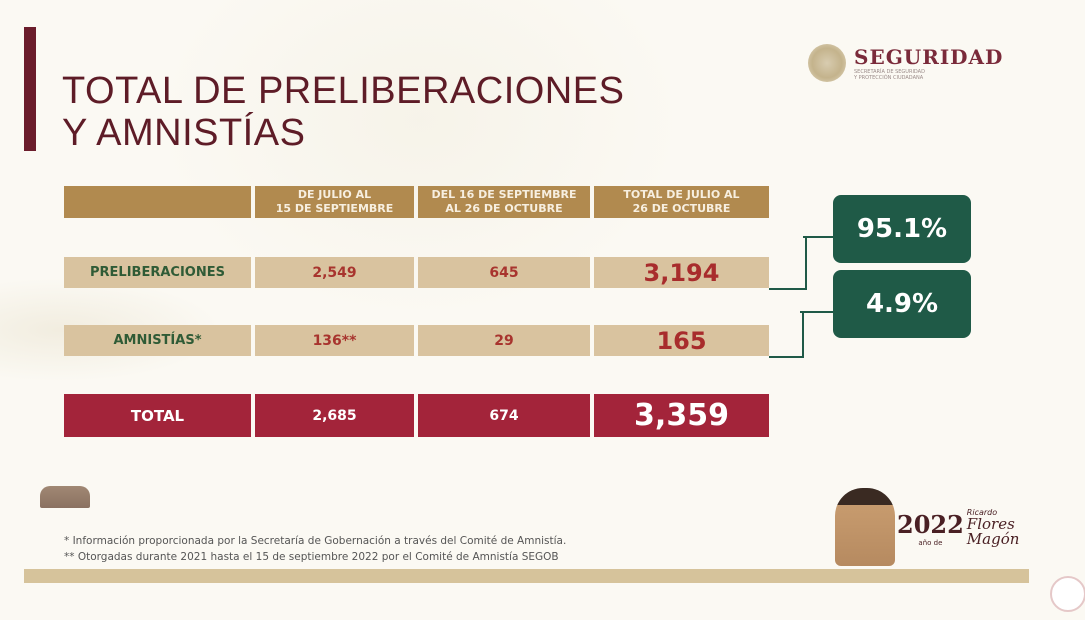 The image size is (1085, 620). What do you see at coordinates (157, 272) in the screenshot?
I see `row-label-preliberaciones: PRELIBERACIONES` at bounding box center [157, 272].